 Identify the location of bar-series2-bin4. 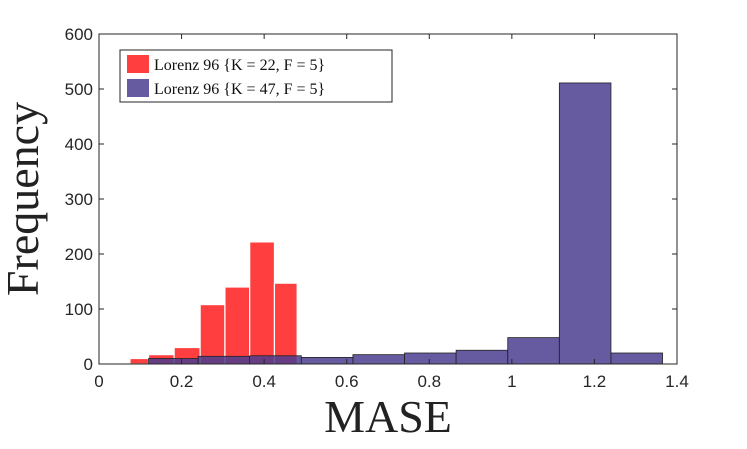
(327, 360).